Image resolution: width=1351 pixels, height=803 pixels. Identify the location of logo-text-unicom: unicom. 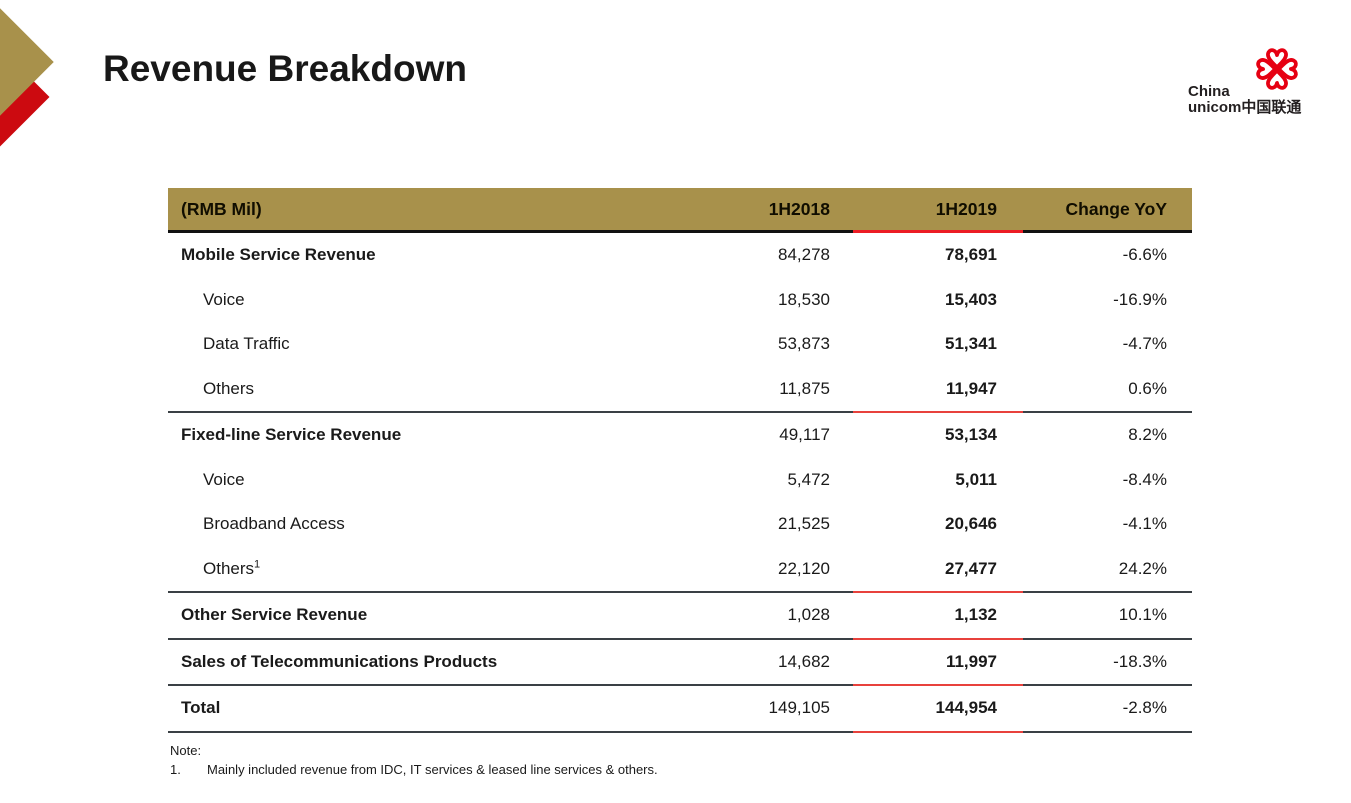
(1215, 107).